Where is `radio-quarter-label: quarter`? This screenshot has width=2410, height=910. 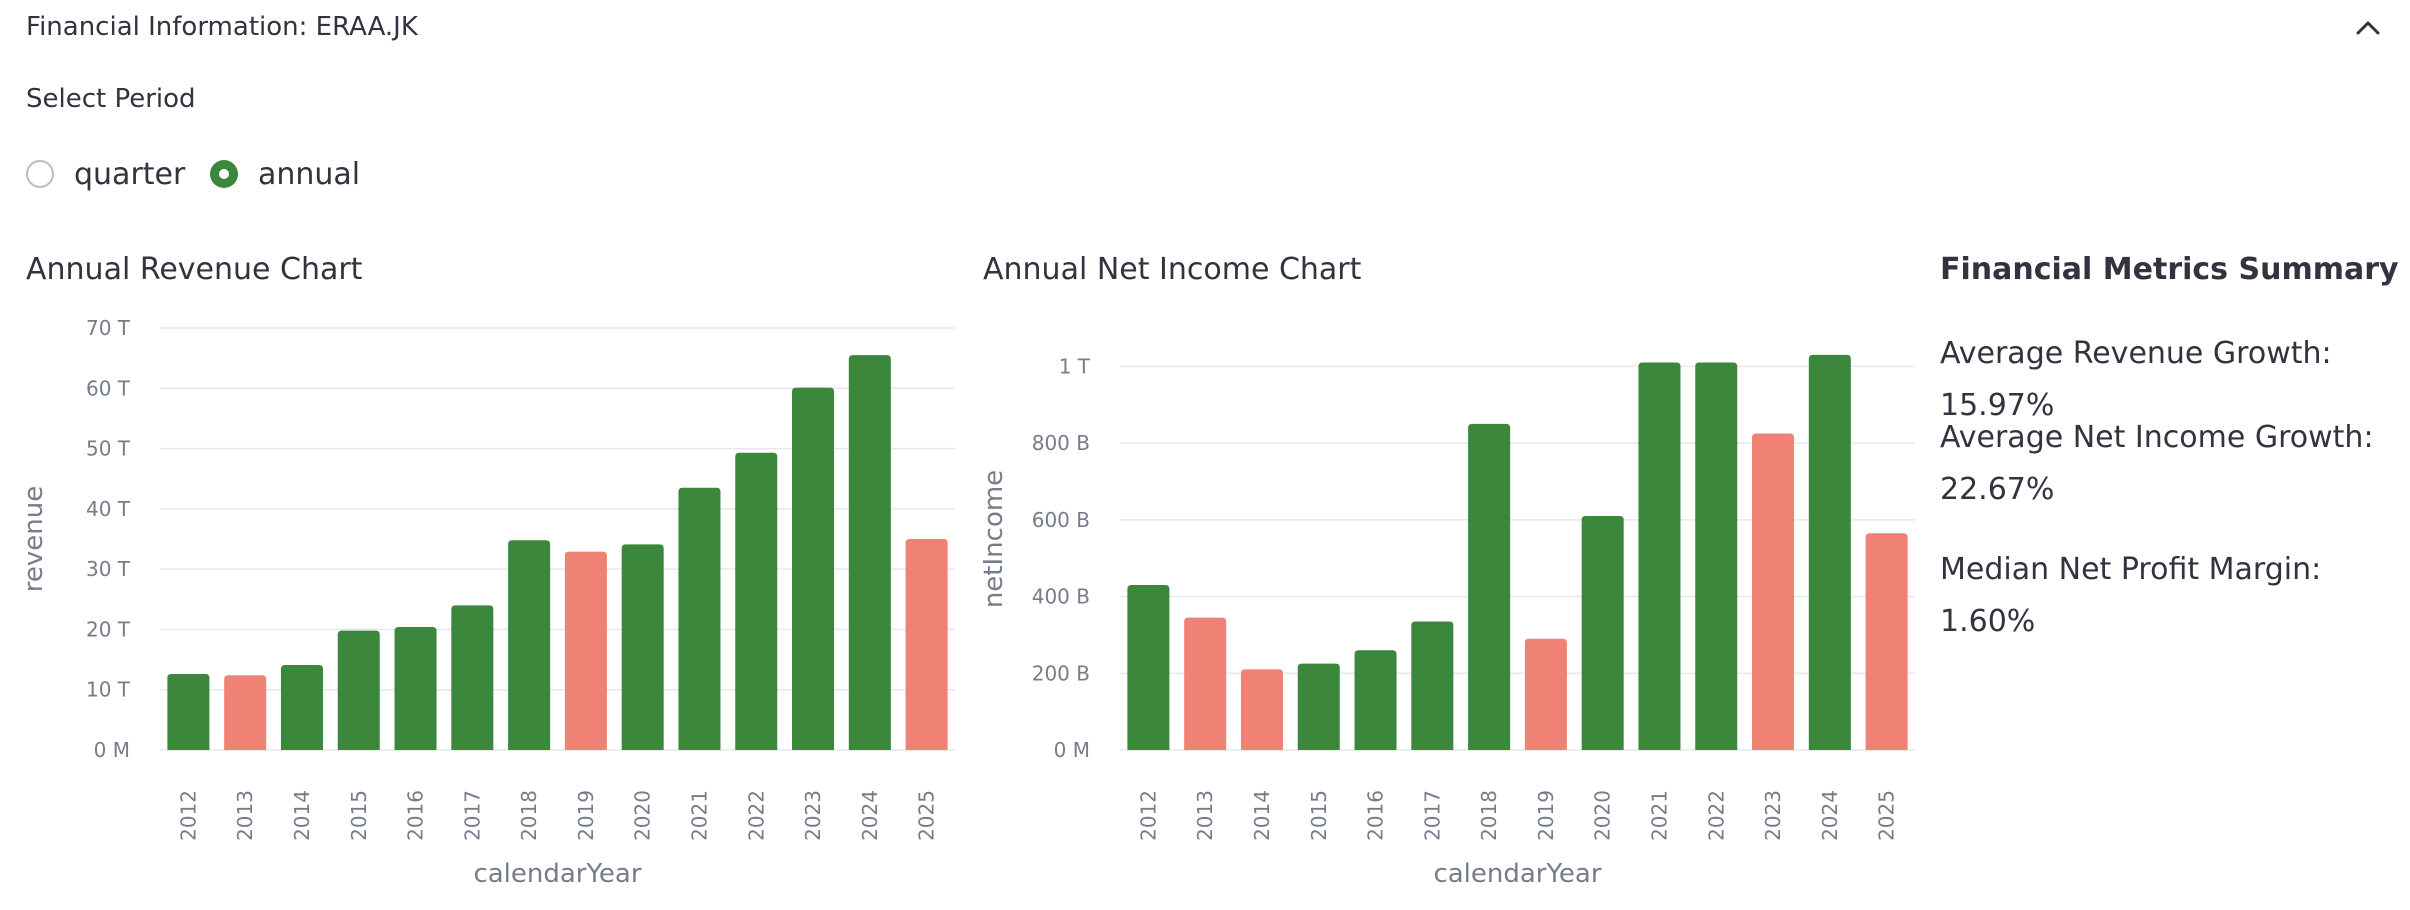
radio-quarter-label: quarter is located at coordinates (130, 174).